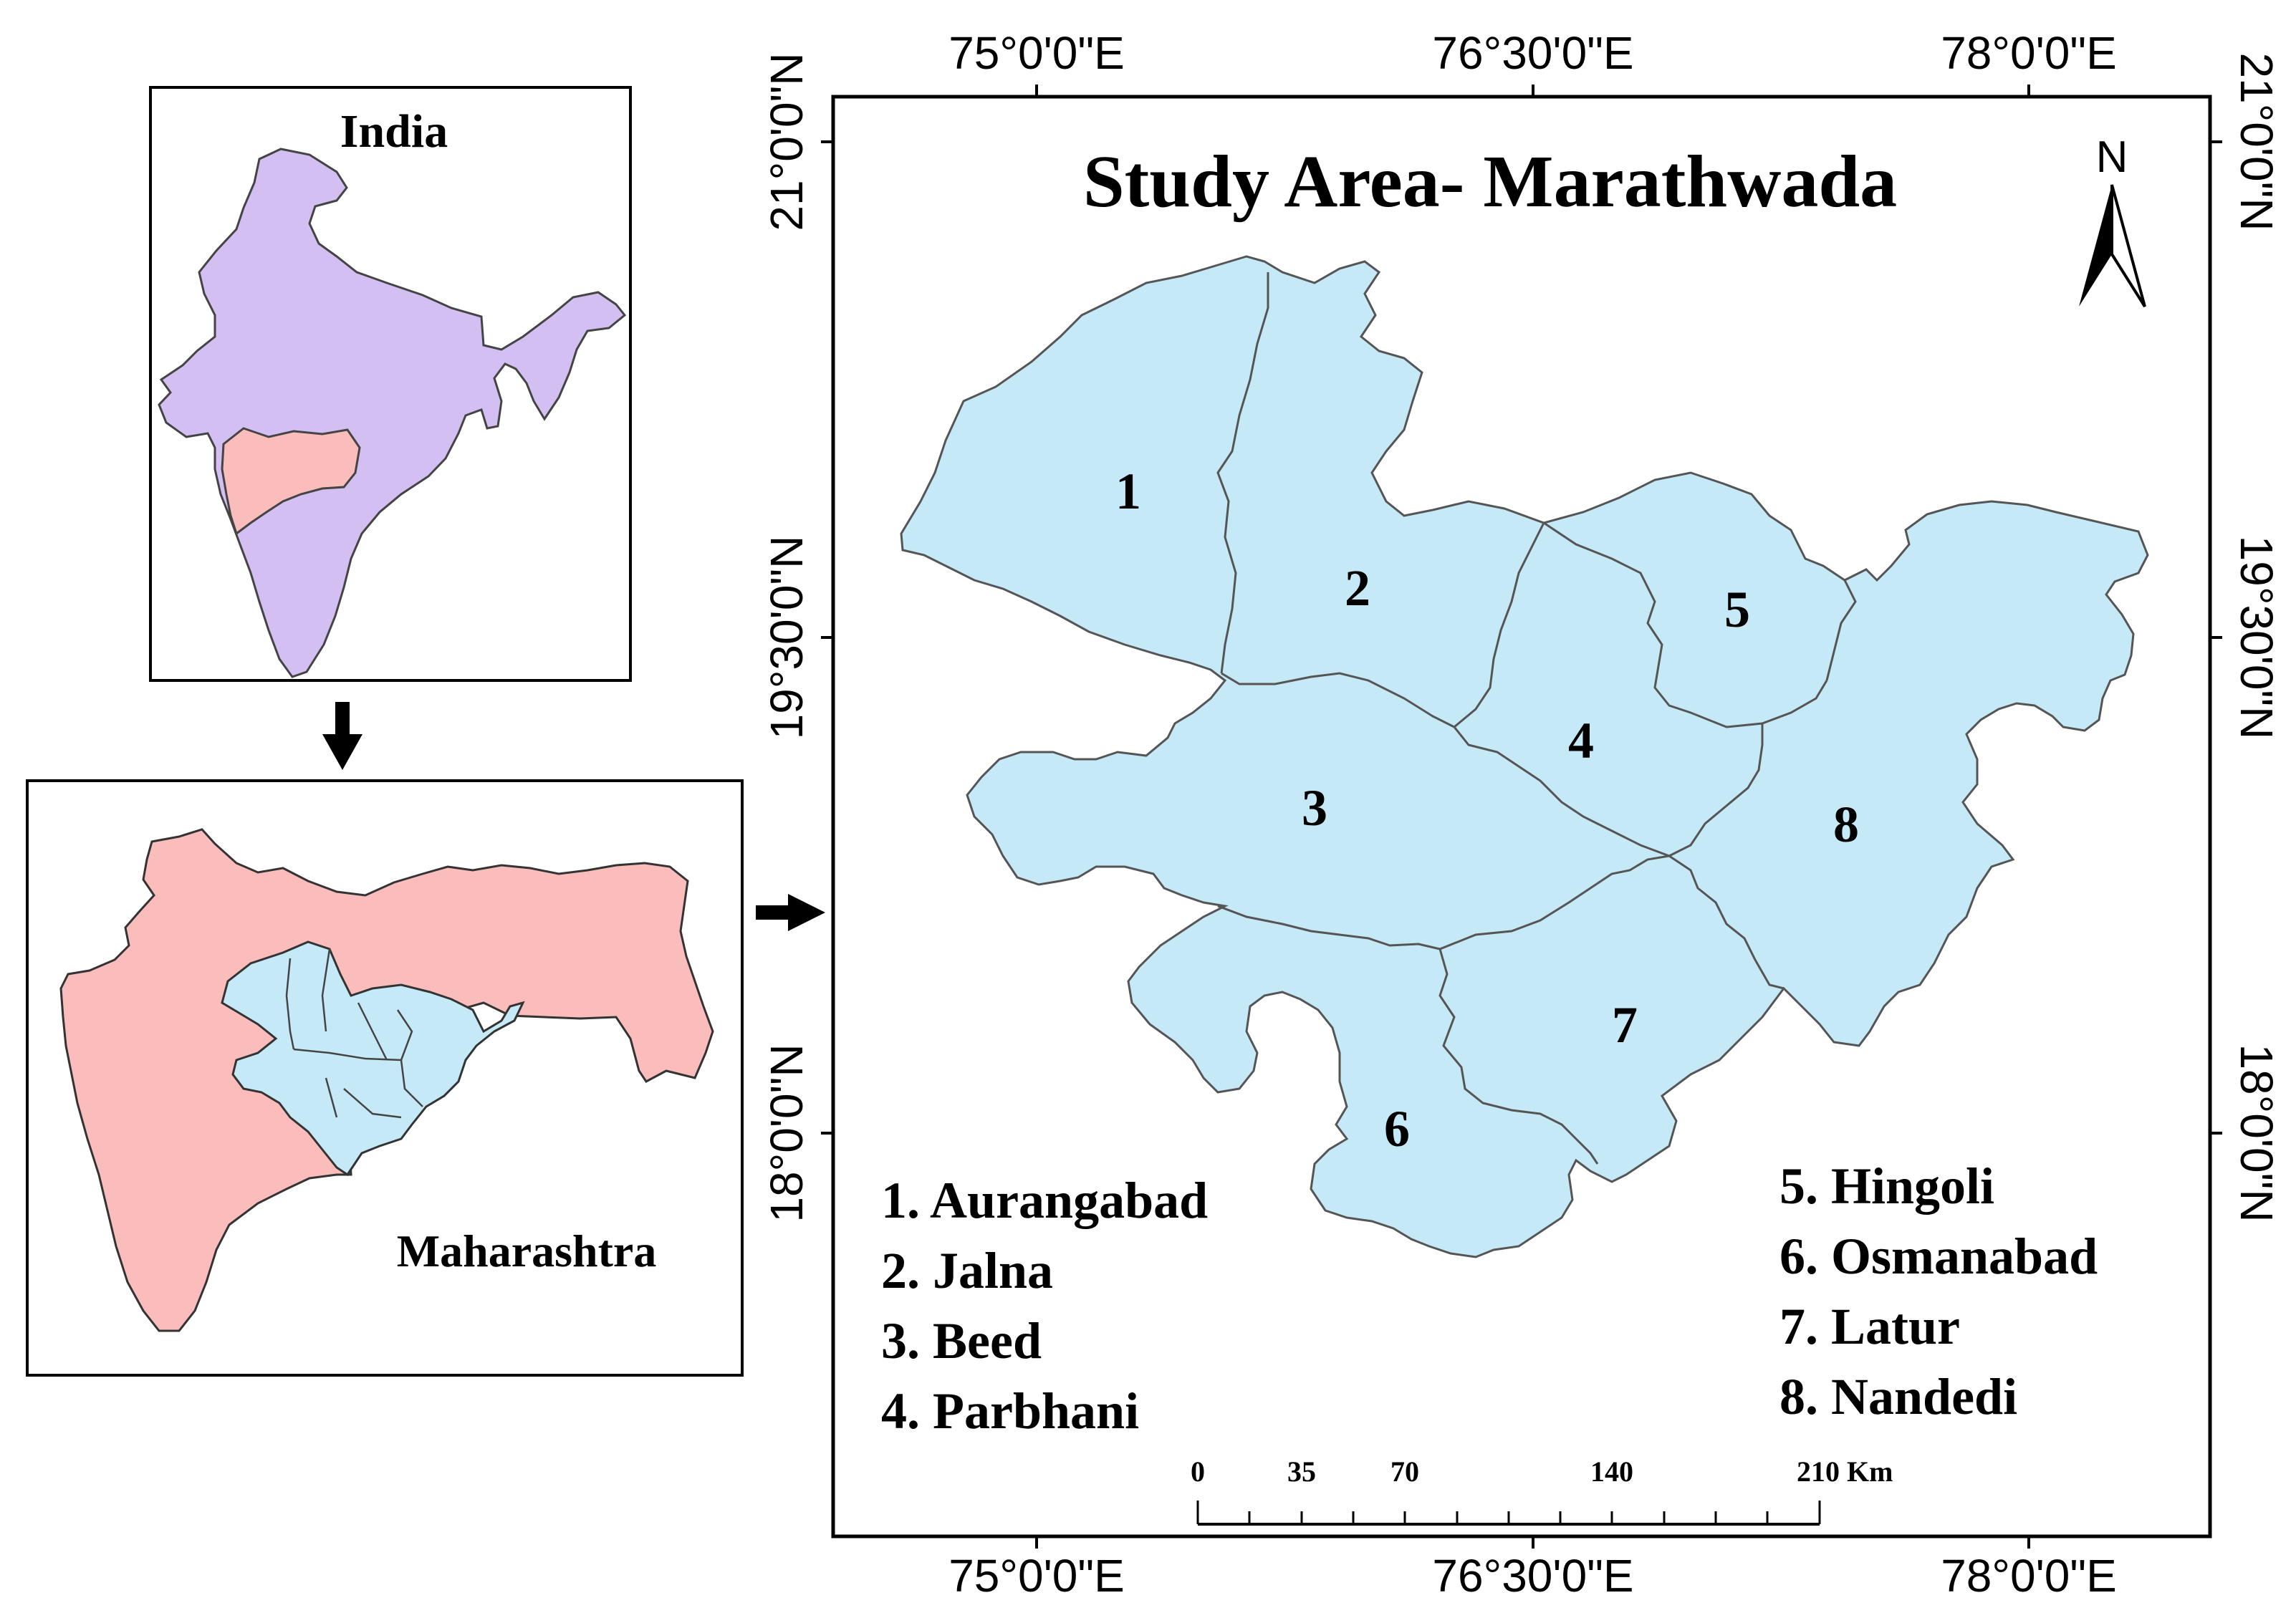  What do you see at coordinates (2256, 638) in the screenshot?
I see `right-lat-label-2: 19°30'0"N` at bounding box center [2256, 638].